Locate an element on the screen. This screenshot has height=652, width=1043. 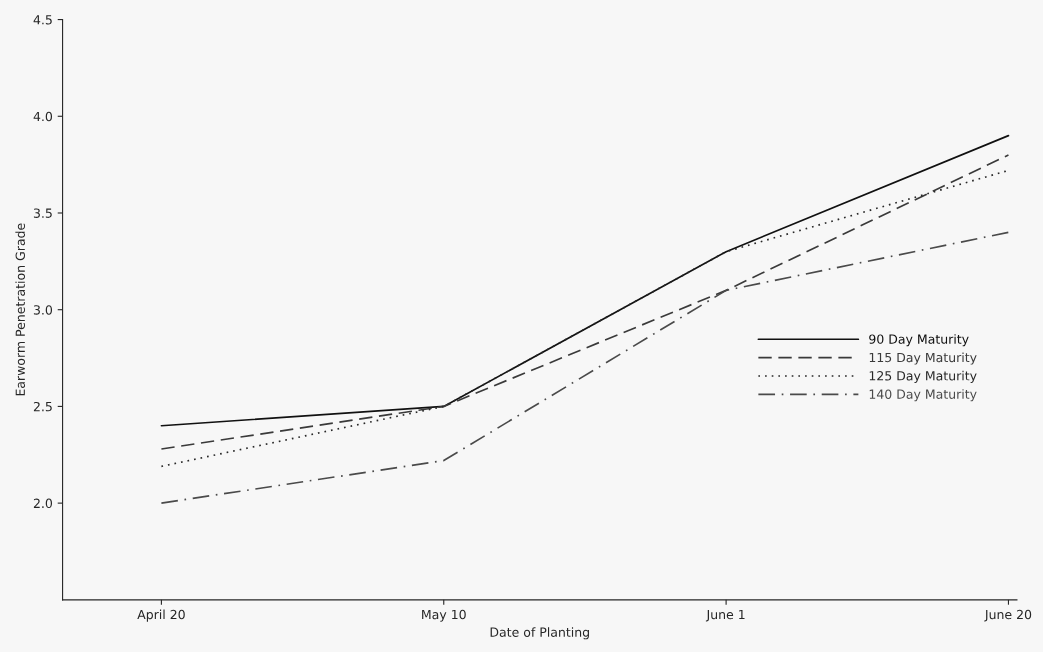
x-axis-title: Date of Planting is located at coordinates (539, 633).